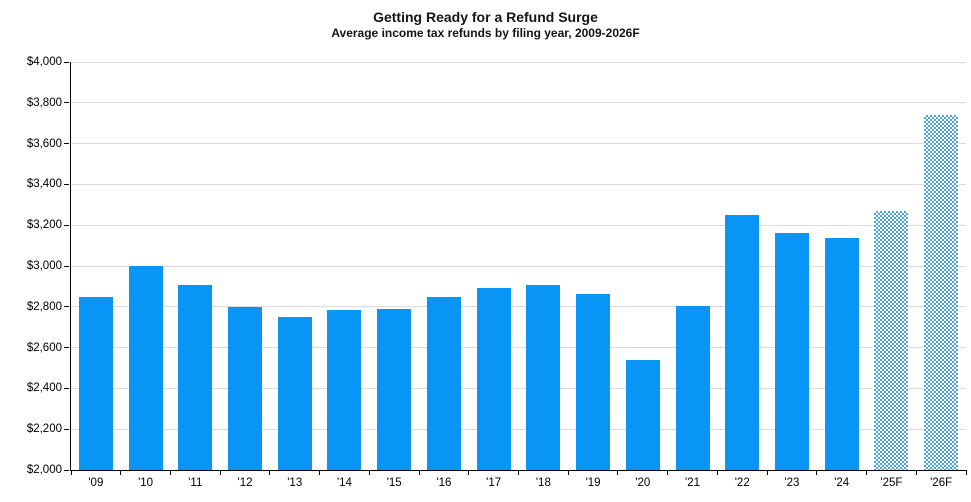 This screenshot has width=971, height=502. I want to click on x-axis-label-12: '12, so click(245, 483).